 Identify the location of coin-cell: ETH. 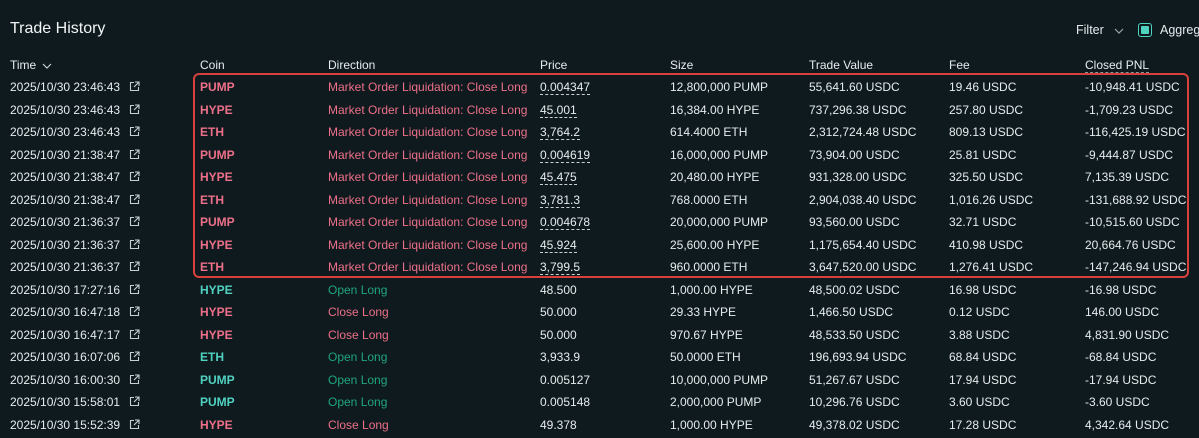
(212, 357).